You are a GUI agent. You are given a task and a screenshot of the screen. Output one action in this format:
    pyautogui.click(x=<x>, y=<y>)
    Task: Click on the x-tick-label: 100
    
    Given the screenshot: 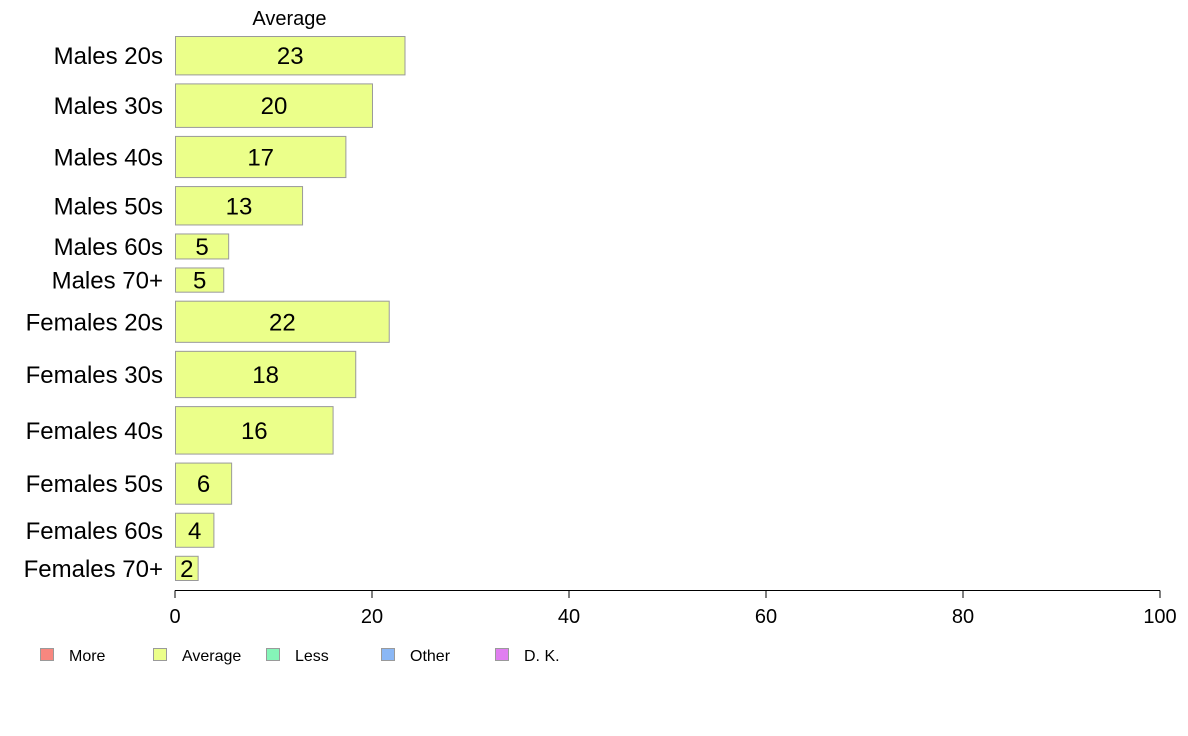 What is the action you would take?
    pyautogui.click(x=1159, y=617)
    